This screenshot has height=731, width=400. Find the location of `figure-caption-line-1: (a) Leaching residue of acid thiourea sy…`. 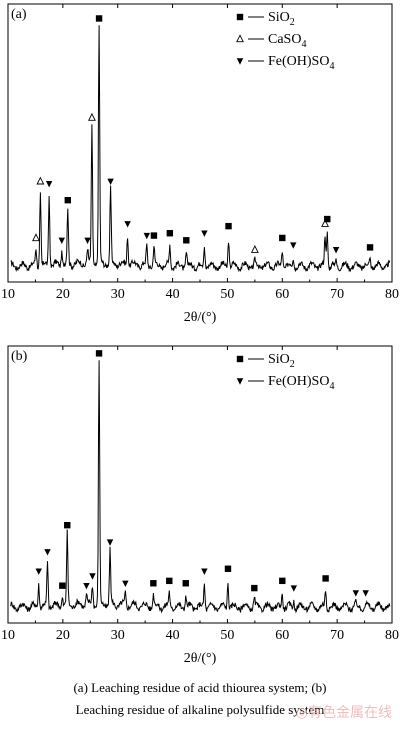

figure-caption-line-1: (a) Leaching residue of acid thiourea sy… is located at coordinates (200, 687).